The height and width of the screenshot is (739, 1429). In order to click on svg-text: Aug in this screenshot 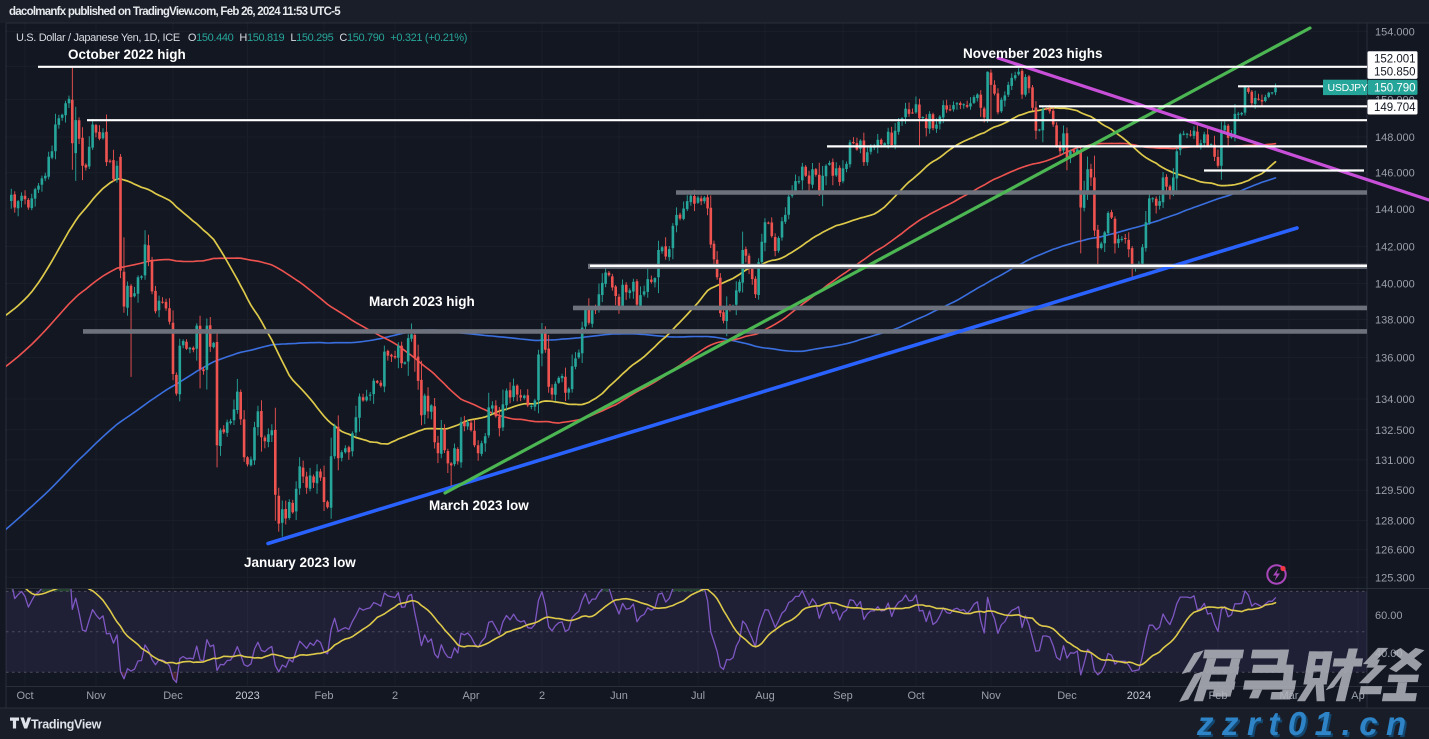, I will do `click(765, 696)`.